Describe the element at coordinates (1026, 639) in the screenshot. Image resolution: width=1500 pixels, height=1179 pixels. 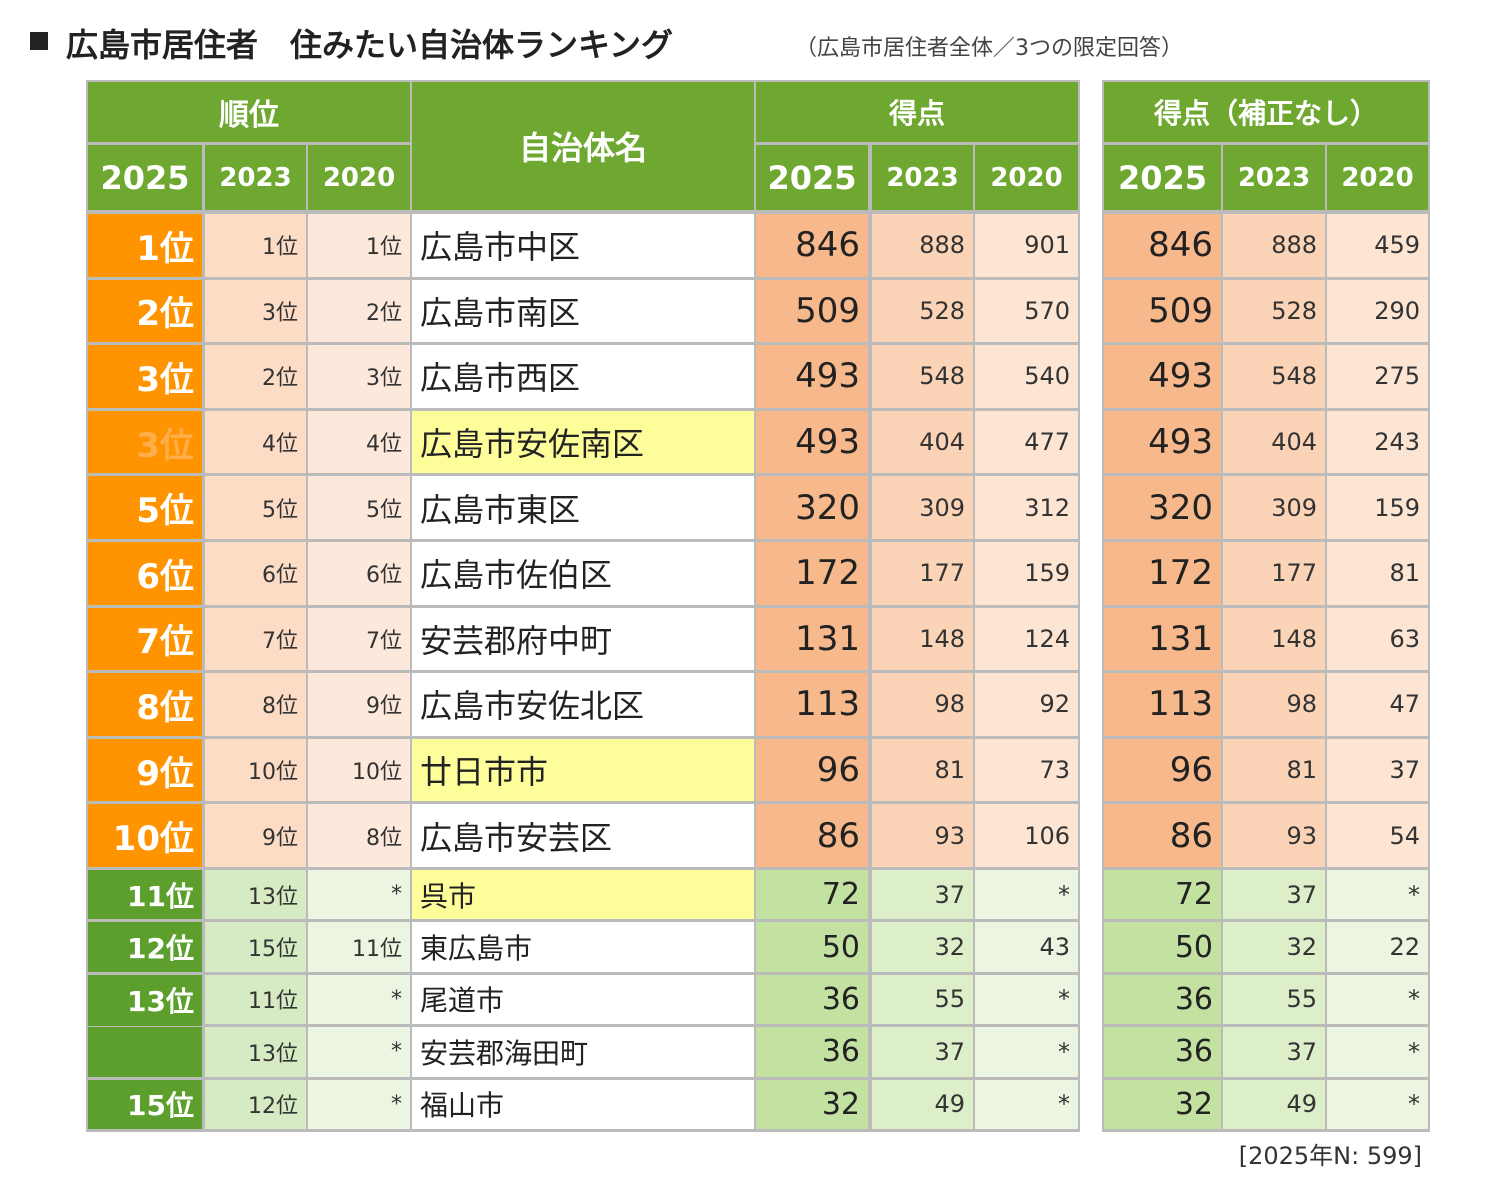
I see `score-cell: 124` at that location.